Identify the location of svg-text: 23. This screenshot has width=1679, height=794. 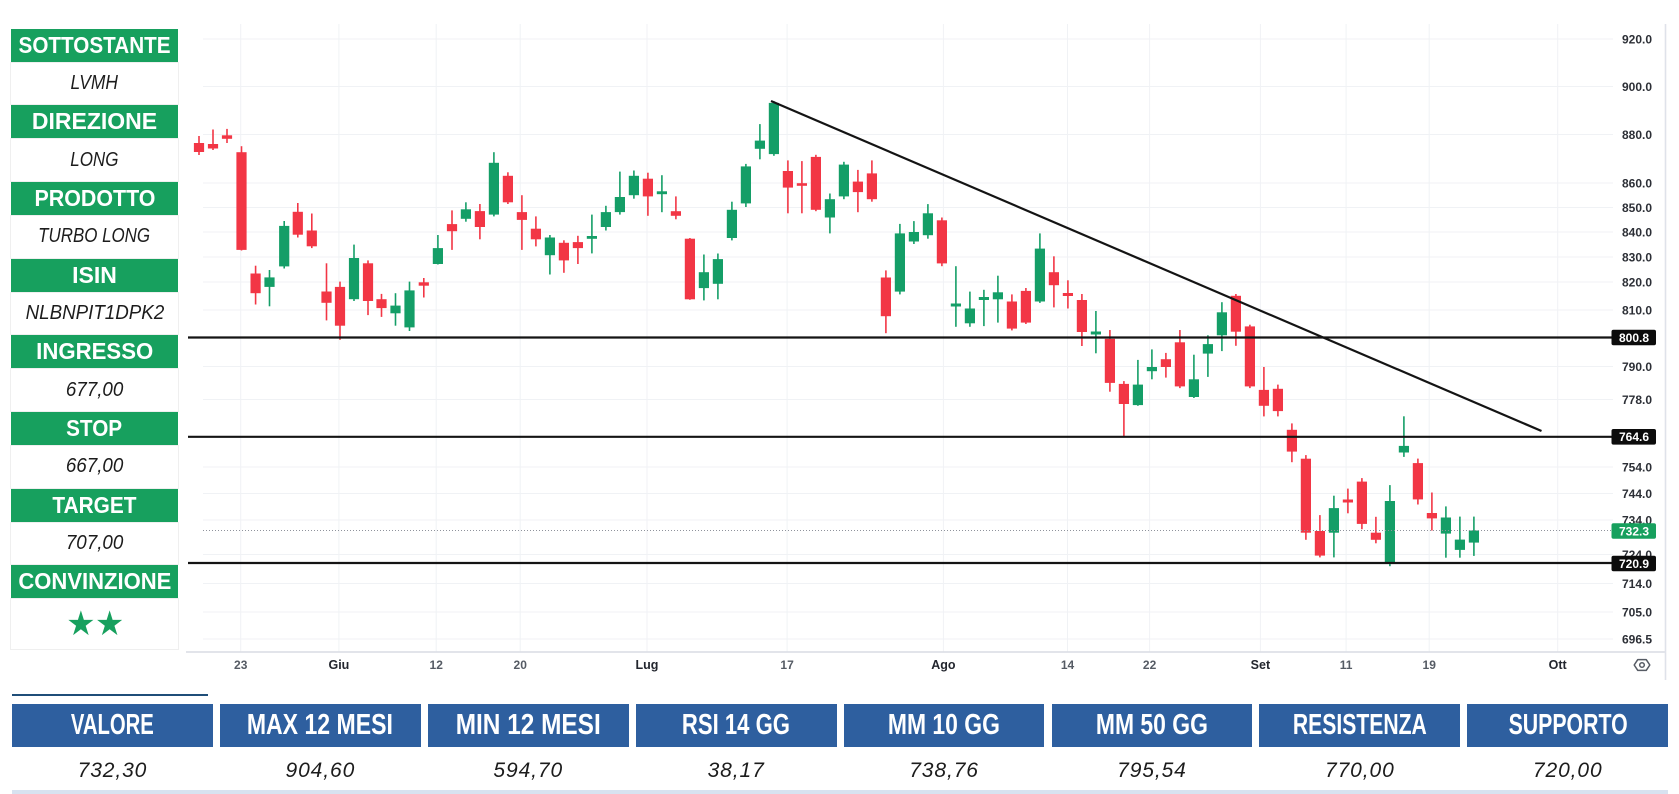
(241, 665).